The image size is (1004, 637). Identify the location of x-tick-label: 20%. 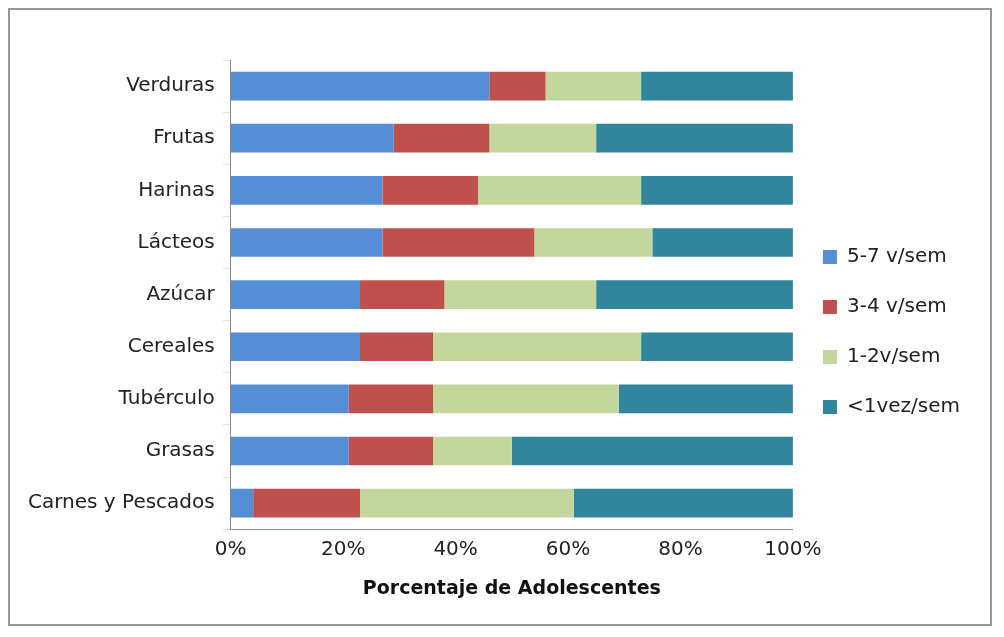
(343, 548).